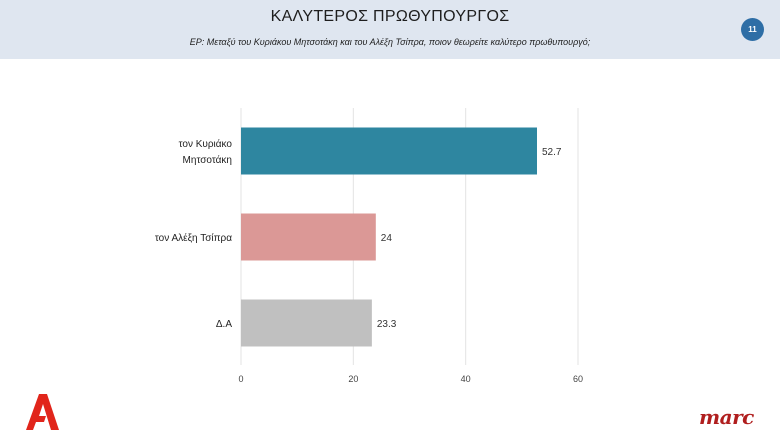  What do you see at coordinates (410, 379) in the screenshot?
I see `x-axis-ticks: 0 20 40 60` at bounding box center [410, 379].